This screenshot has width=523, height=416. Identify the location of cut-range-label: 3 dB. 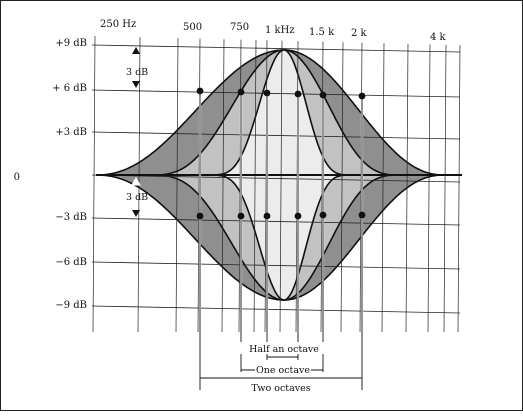
(137, 197).